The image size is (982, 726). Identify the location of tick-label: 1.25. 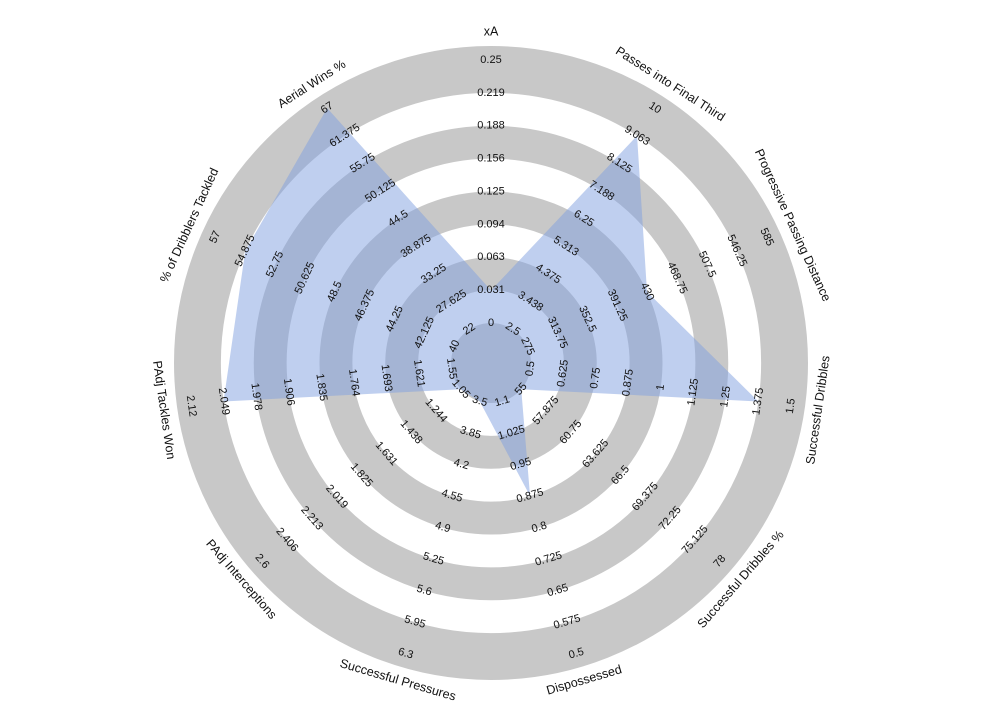
(725, 396).